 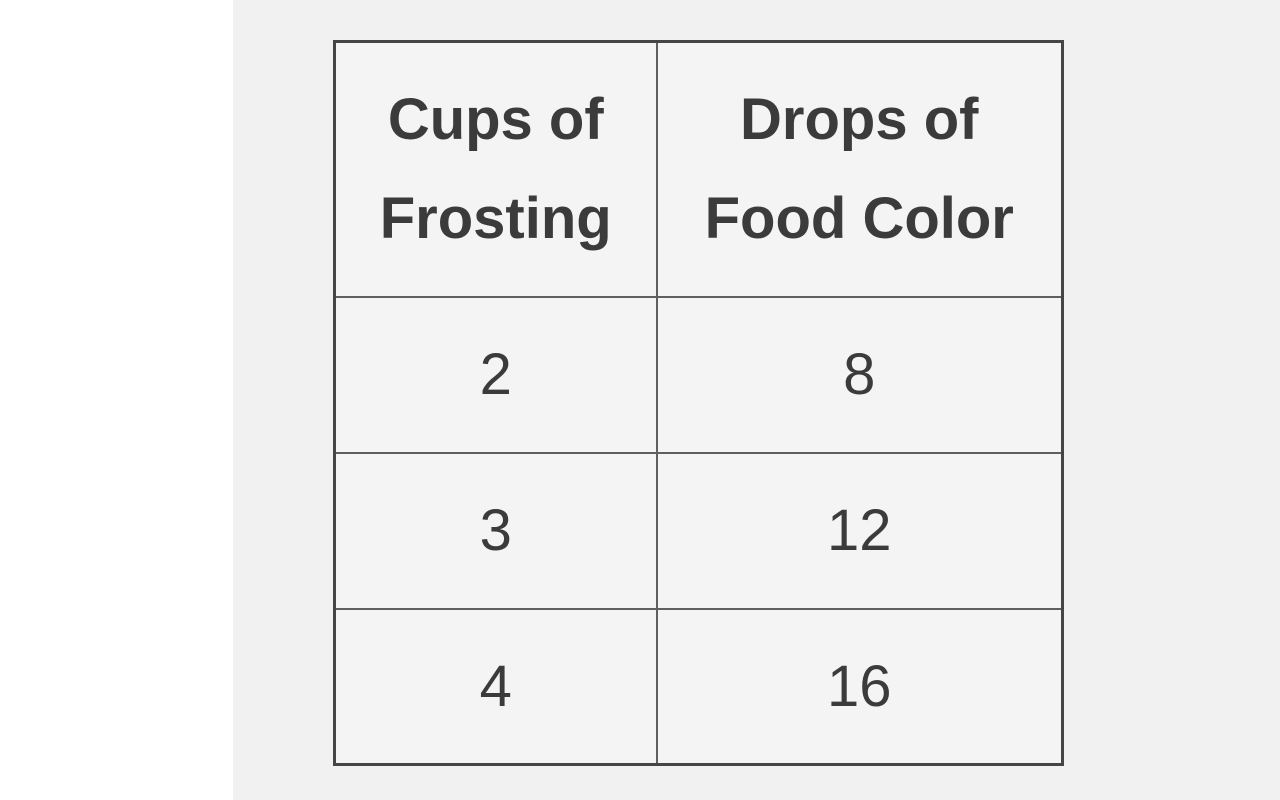 I want to click on cell-frosting-row3: 4, so click(x=495, y=686).